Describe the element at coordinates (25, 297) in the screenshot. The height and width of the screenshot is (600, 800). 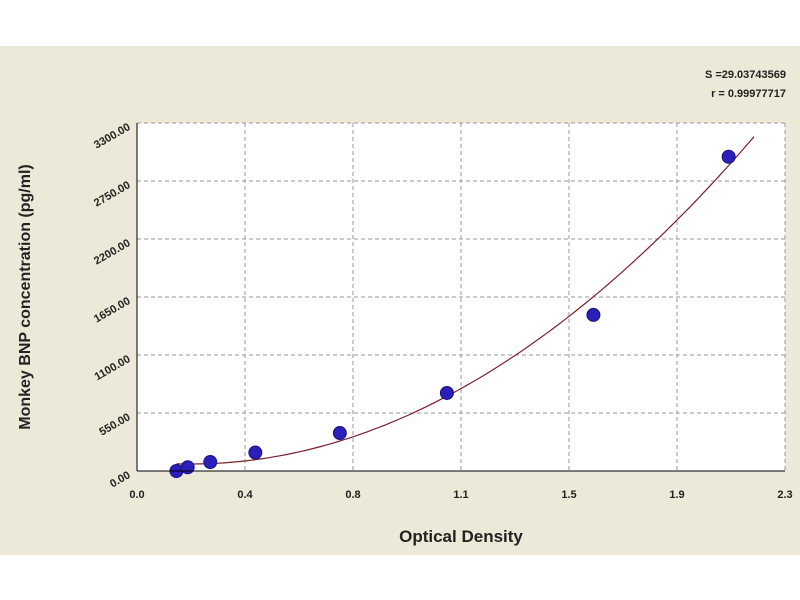
I see `y-axis-label: Monkey BNP concentration (pg/ml)` at that location.